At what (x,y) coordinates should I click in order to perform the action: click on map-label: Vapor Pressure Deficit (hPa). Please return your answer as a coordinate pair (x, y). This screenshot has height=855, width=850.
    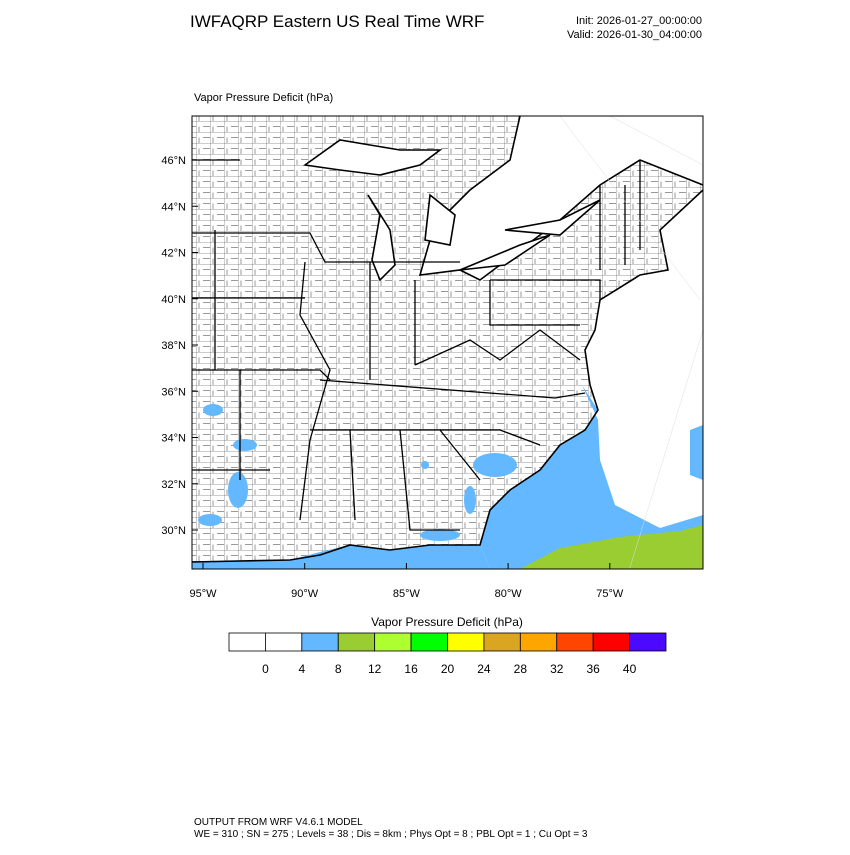
    Looking at the image, I should click on (263, 98).